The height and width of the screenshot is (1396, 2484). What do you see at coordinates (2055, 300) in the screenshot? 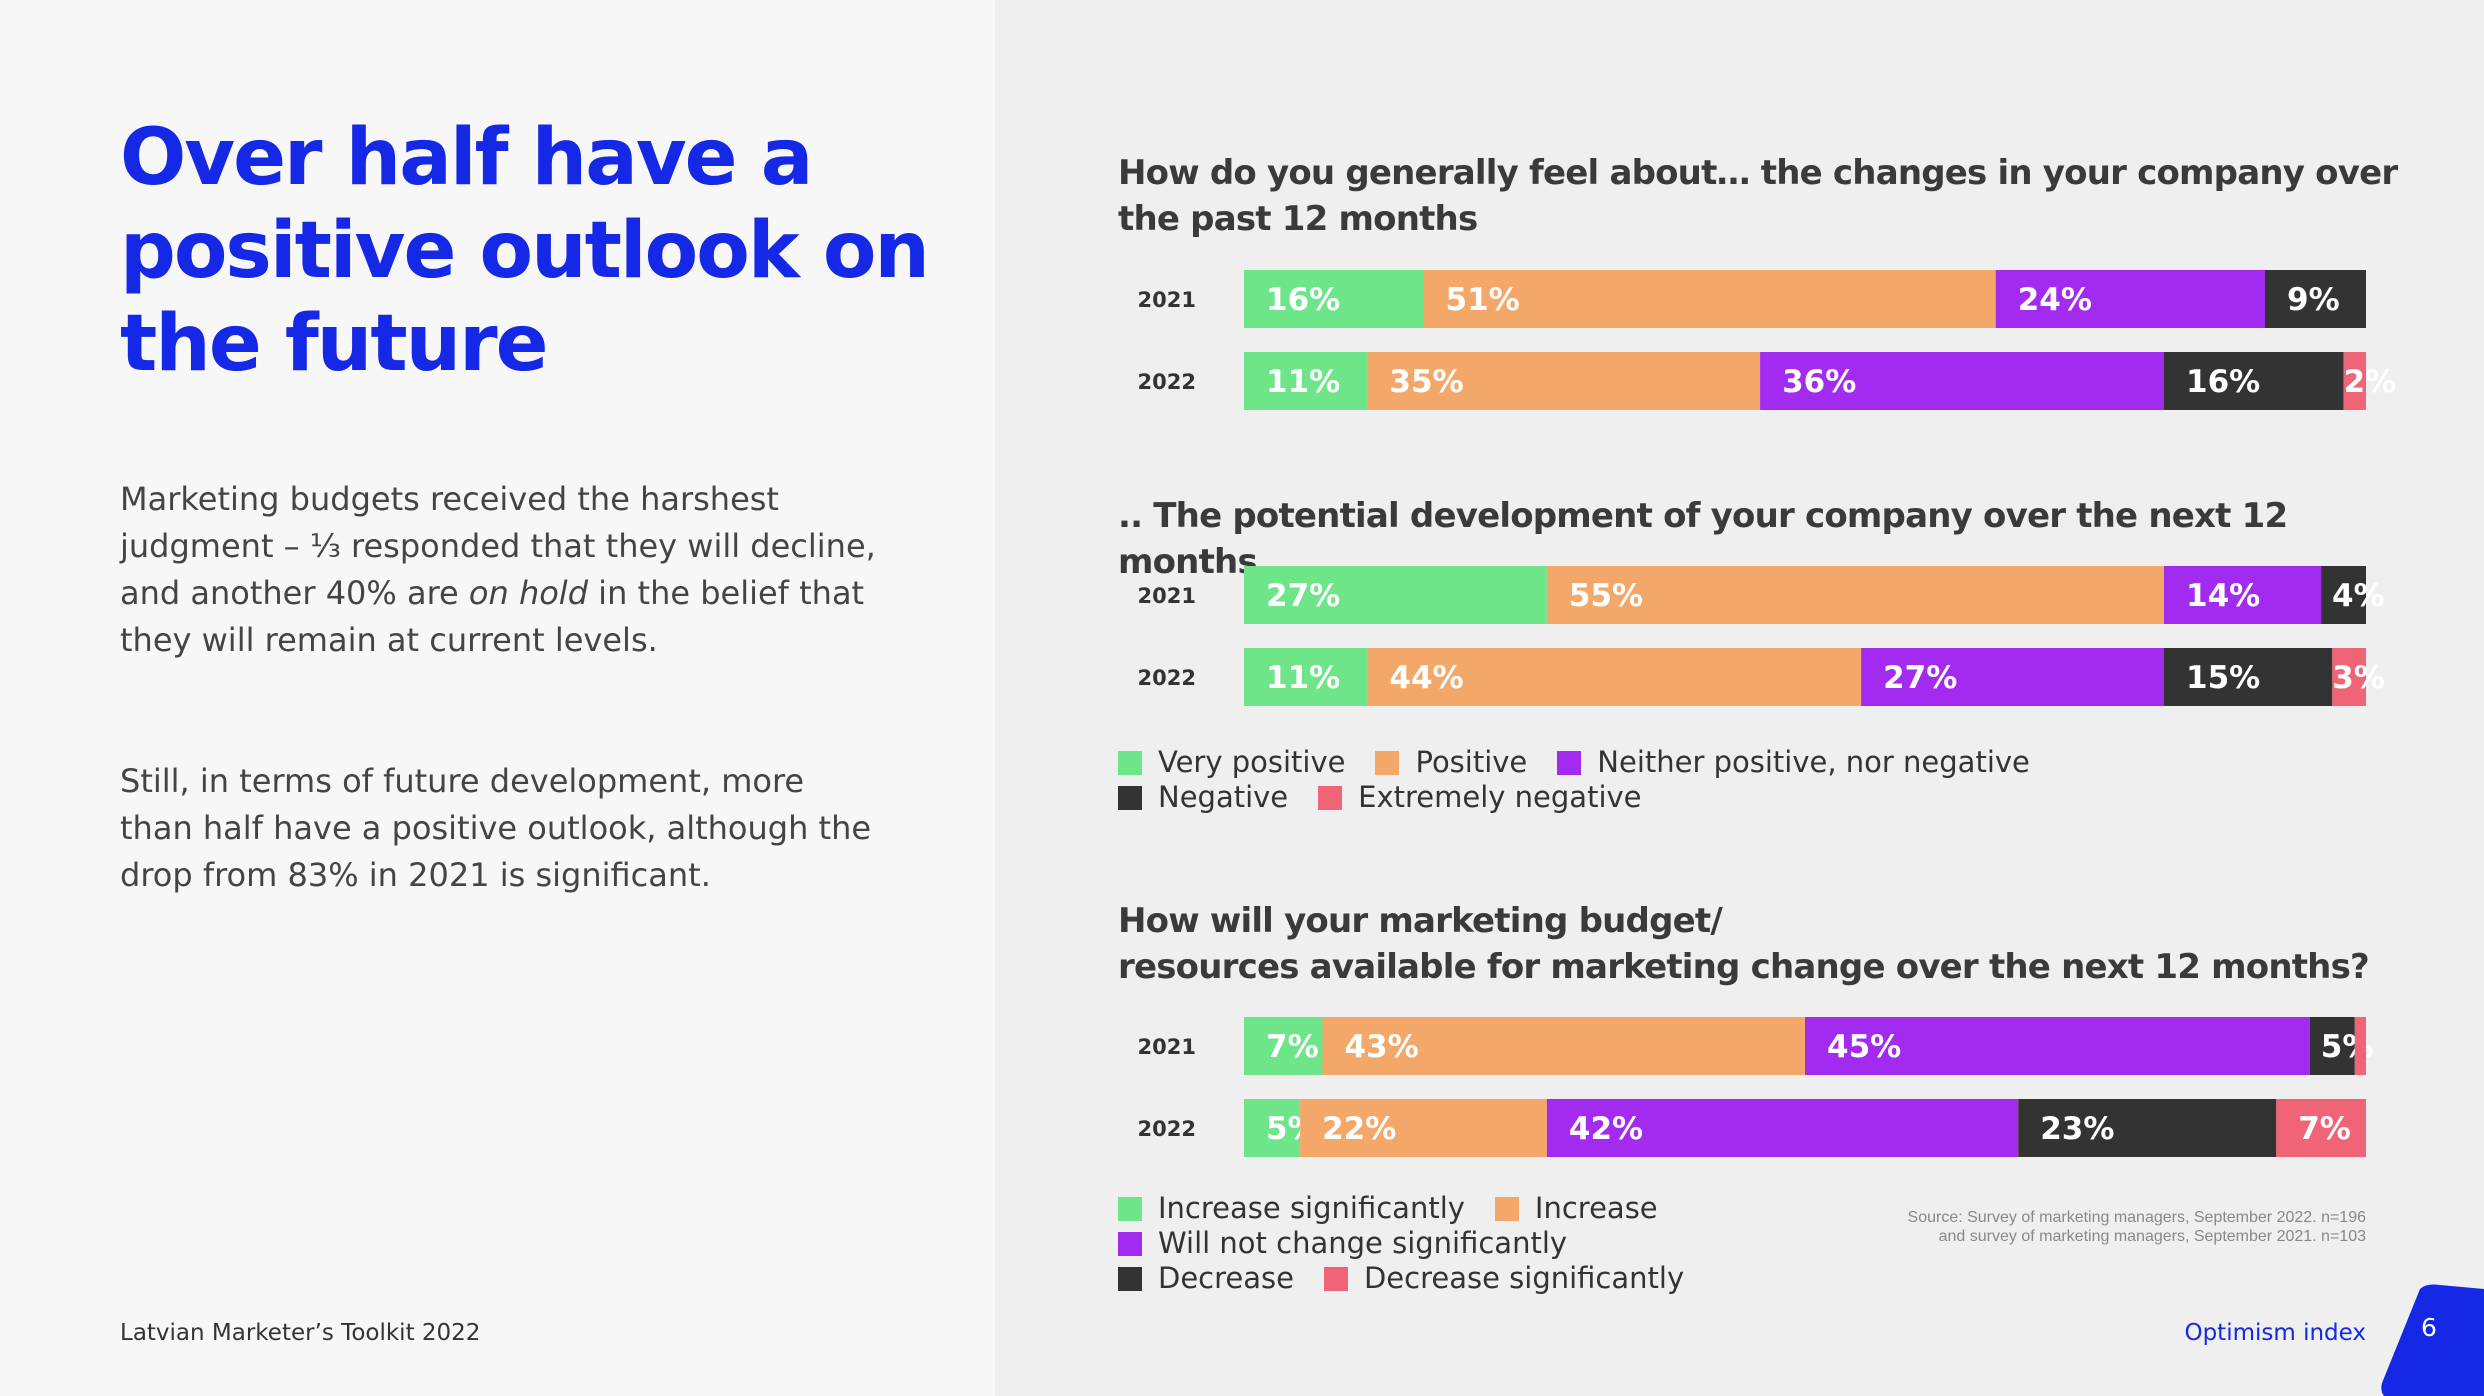
I see `bar-label-2021-2: 24%` at bounding box center [2055, 300].